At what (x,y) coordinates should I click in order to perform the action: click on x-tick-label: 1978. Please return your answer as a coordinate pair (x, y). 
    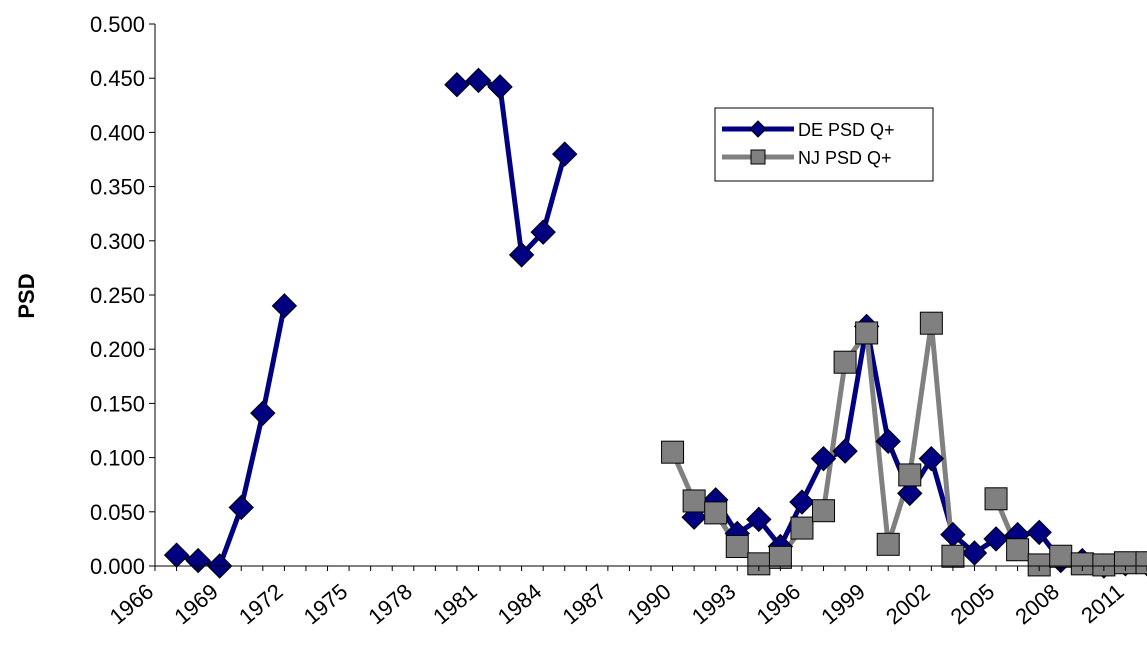
    Looking at the image, I should click on (390, 604).